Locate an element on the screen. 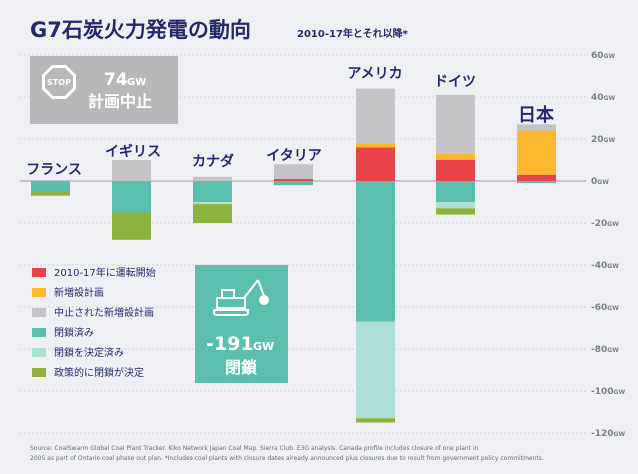 The image size is (638, 474). y-tick-label: 60GW is located at coordinates (603, 56).